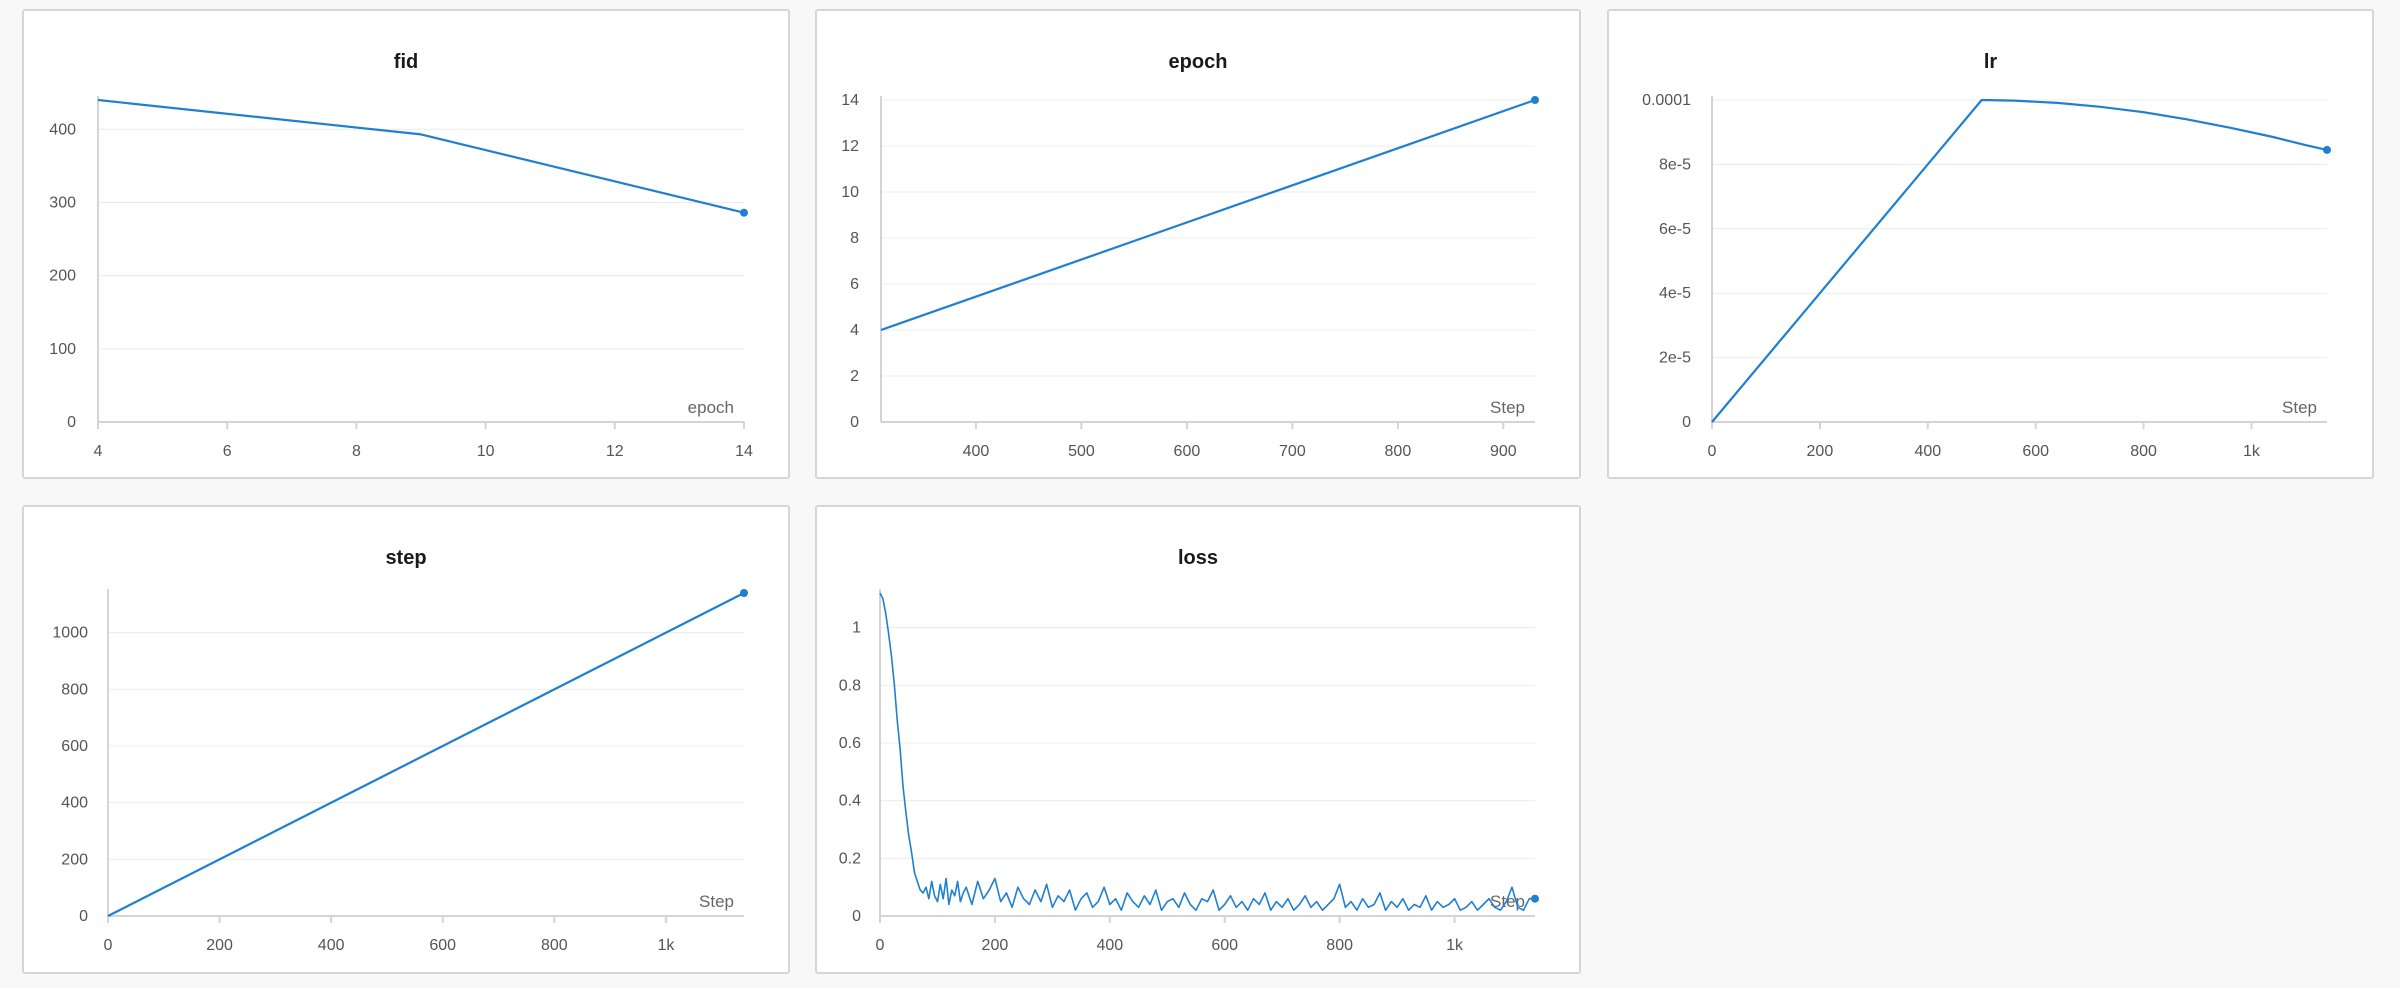 This screenshot has width=2400, height=988. I want to click on loss-y-tick-label: 0.6, so click(850, 743).